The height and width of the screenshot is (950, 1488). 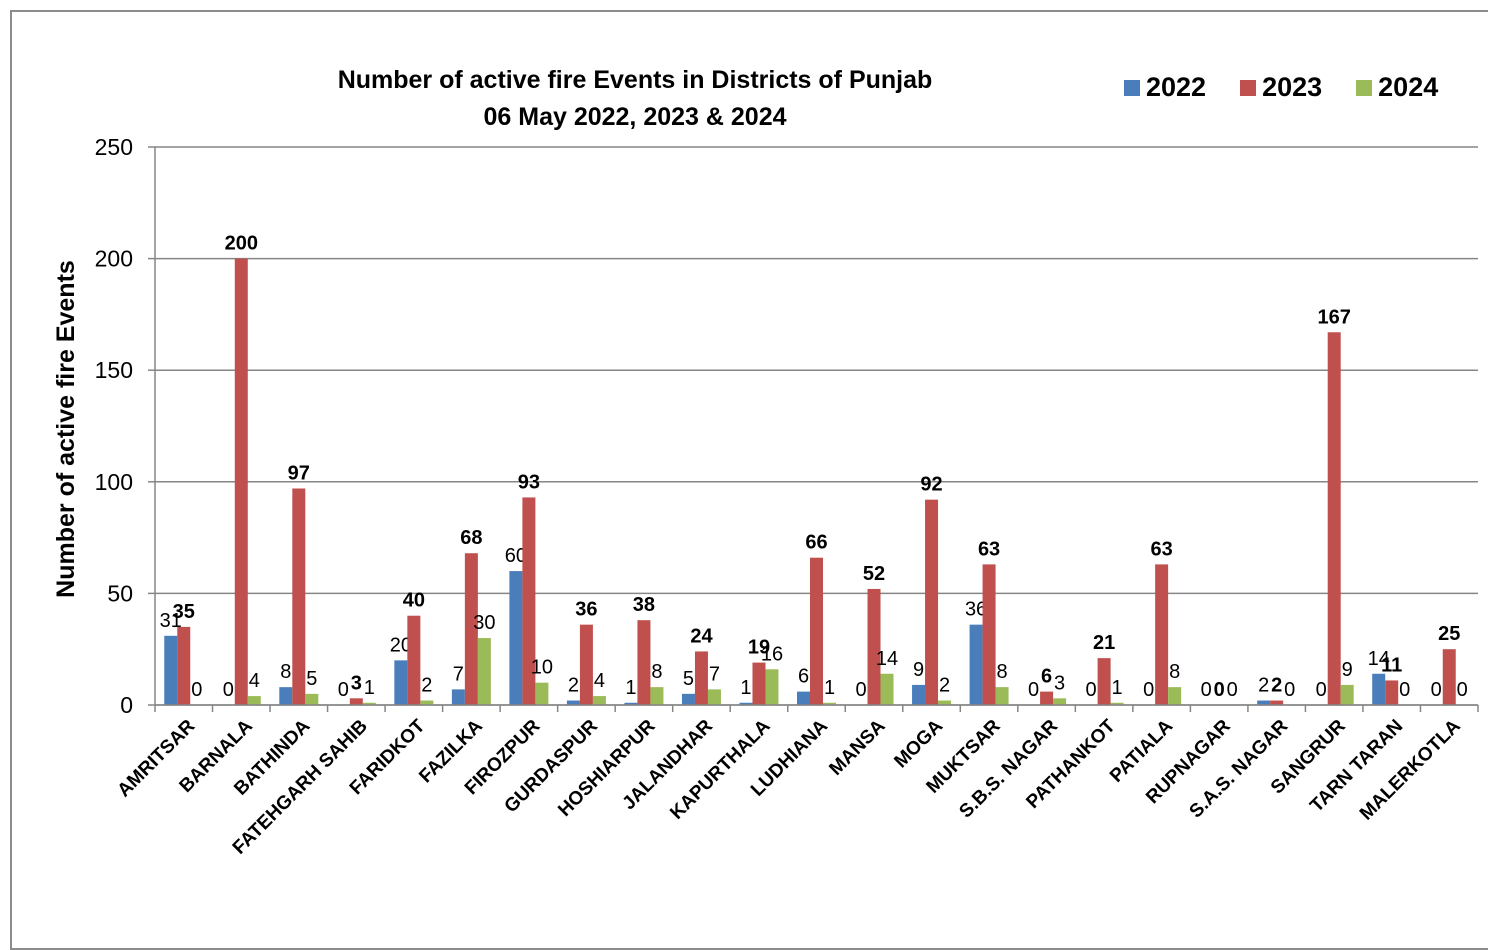 What do you see at coordinates (114, 259) in the screenshot?
I see `y-tick-label-200: 200` at bounding box center [114, 259].